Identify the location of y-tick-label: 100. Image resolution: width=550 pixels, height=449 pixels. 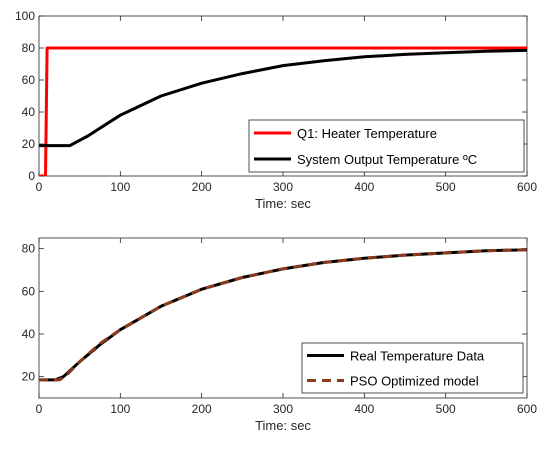
(25, 16).